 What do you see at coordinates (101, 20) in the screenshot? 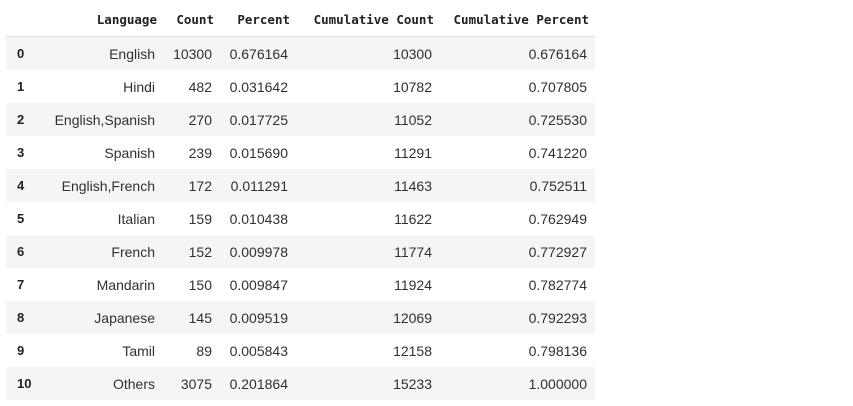
I see `header-language: Language` at bounding box center [101, 20].